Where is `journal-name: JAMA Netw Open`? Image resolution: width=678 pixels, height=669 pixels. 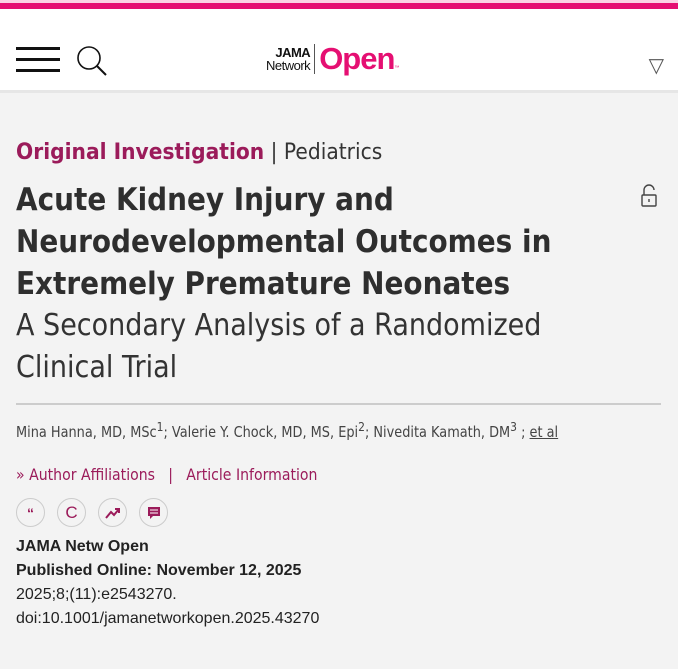
journal-name: JAMA Netw Open is located at coordinates (82, 546).